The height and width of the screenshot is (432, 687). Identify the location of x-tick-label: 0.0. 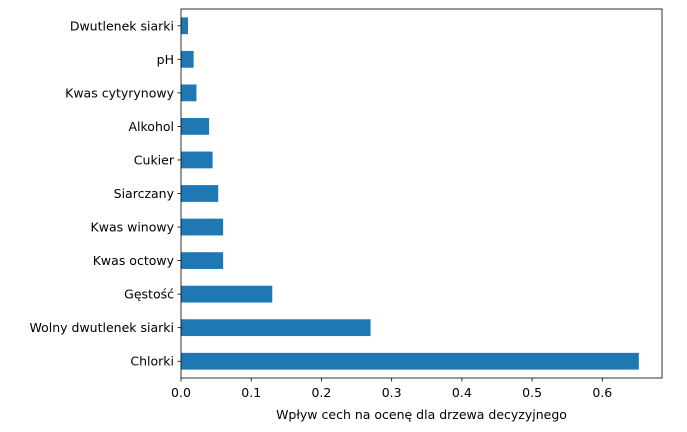
(181, 392).